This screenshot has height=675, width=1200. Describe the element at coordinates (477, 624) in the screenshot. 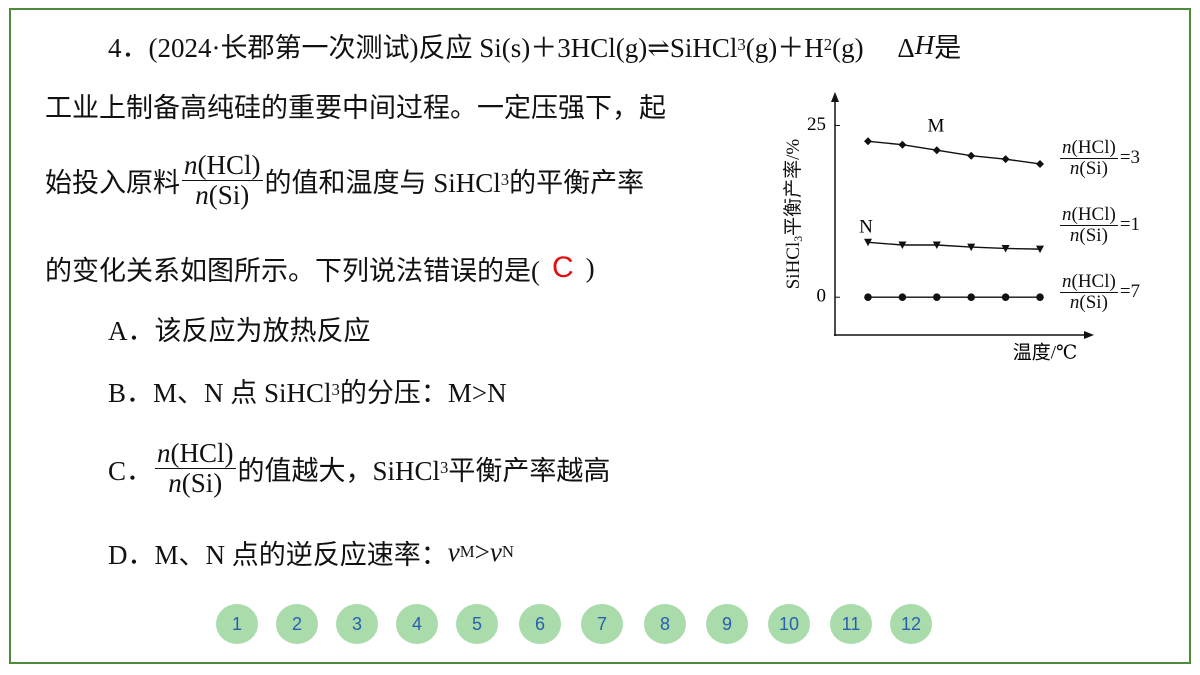

I see `nav-button: 5` at that location.